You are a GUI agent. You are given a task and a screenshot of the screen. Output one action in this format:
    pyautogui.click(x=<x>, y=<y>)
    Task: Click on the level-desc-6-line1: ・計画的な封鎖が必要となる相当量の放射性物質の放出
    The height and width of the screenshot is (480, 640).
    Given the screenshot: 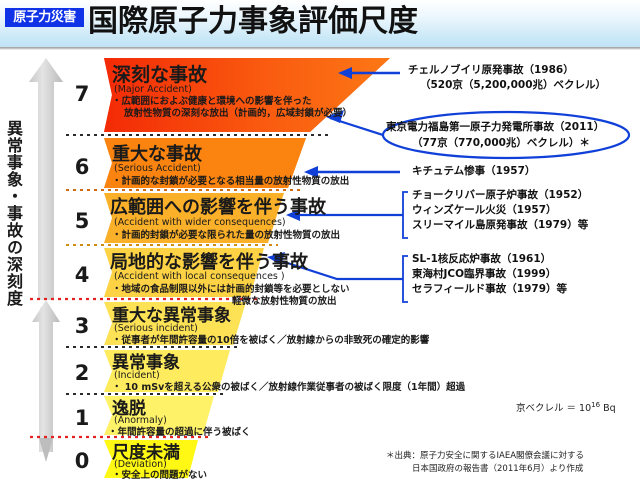 What is the action you would take?
    pyautogui.click(x=231, y=181)
    